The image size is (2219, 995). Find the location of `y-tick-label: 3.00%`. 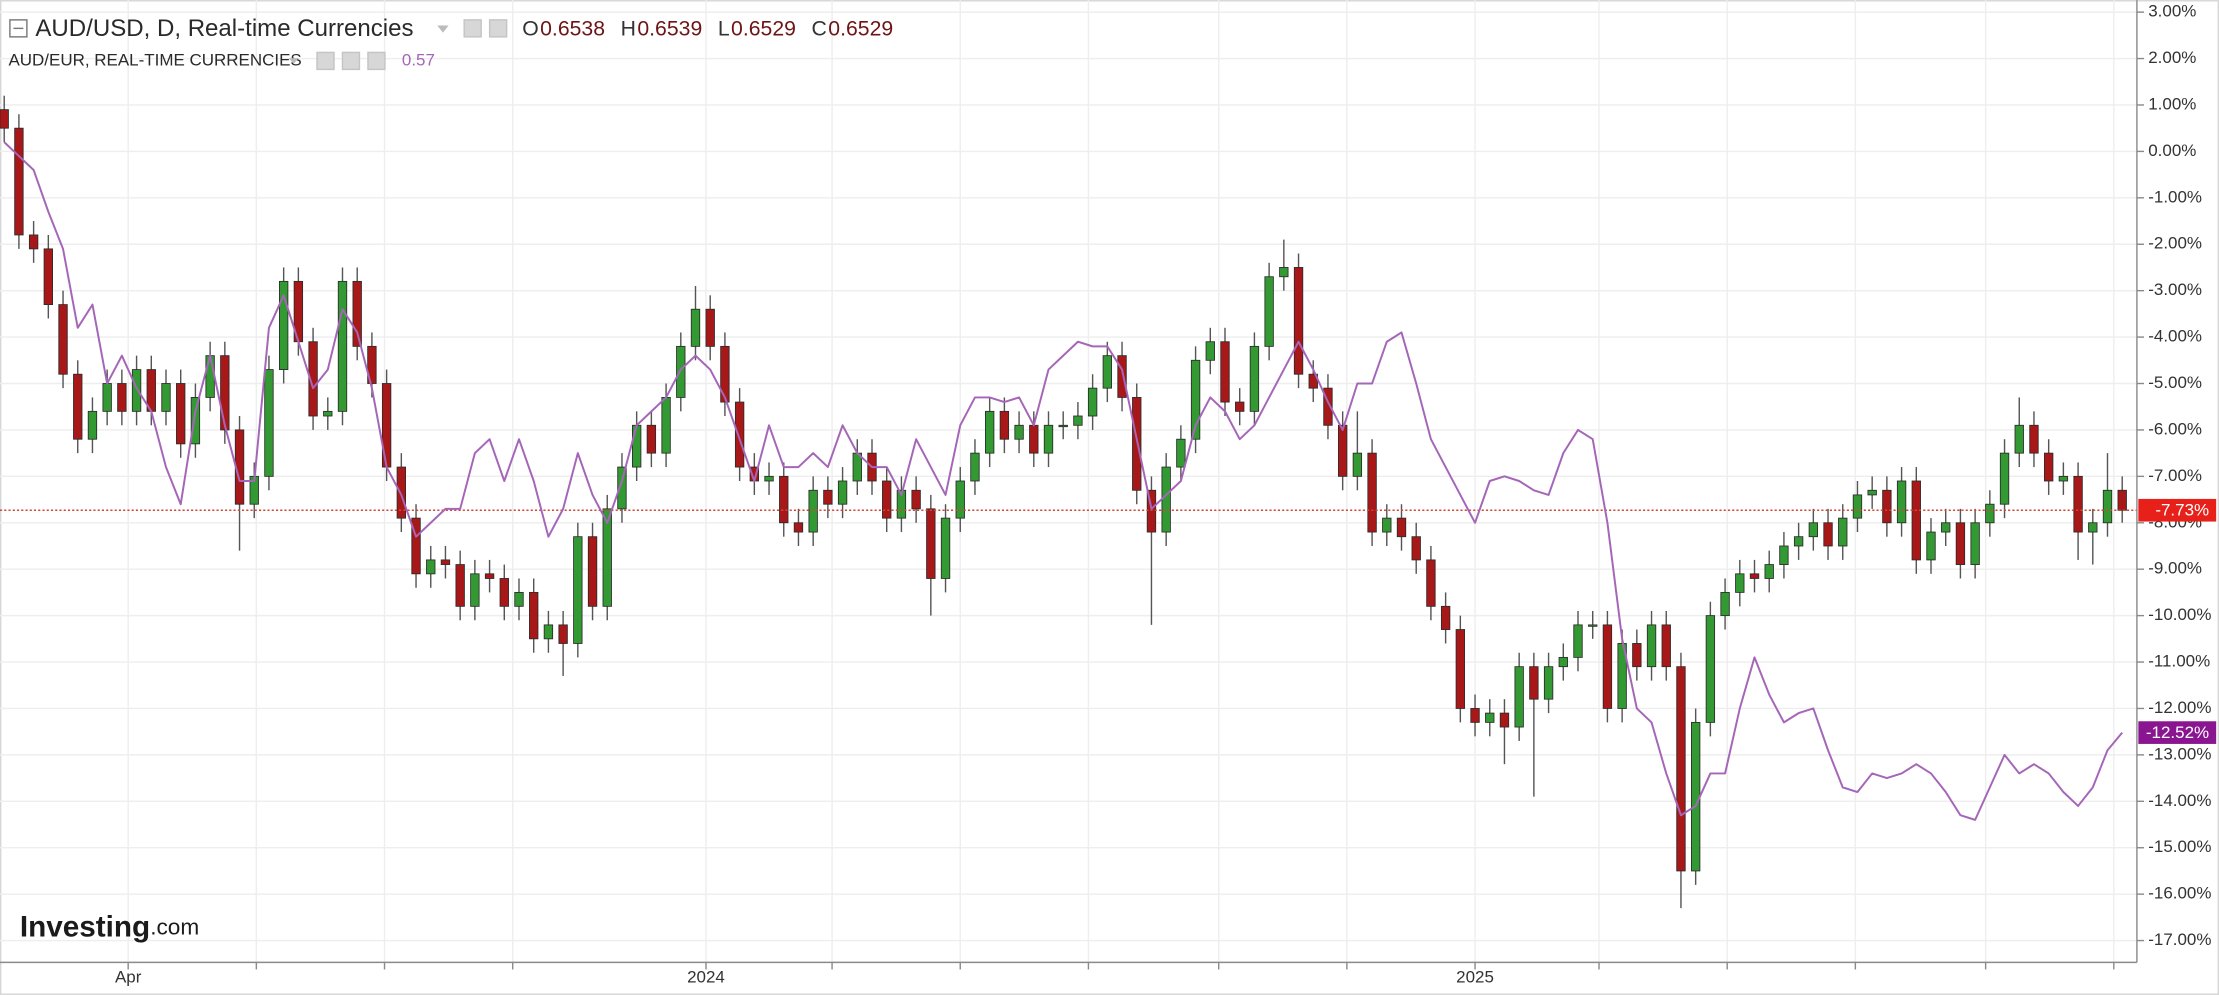

y-tick-label: 3.00% is located at coordinates (2172, 11).